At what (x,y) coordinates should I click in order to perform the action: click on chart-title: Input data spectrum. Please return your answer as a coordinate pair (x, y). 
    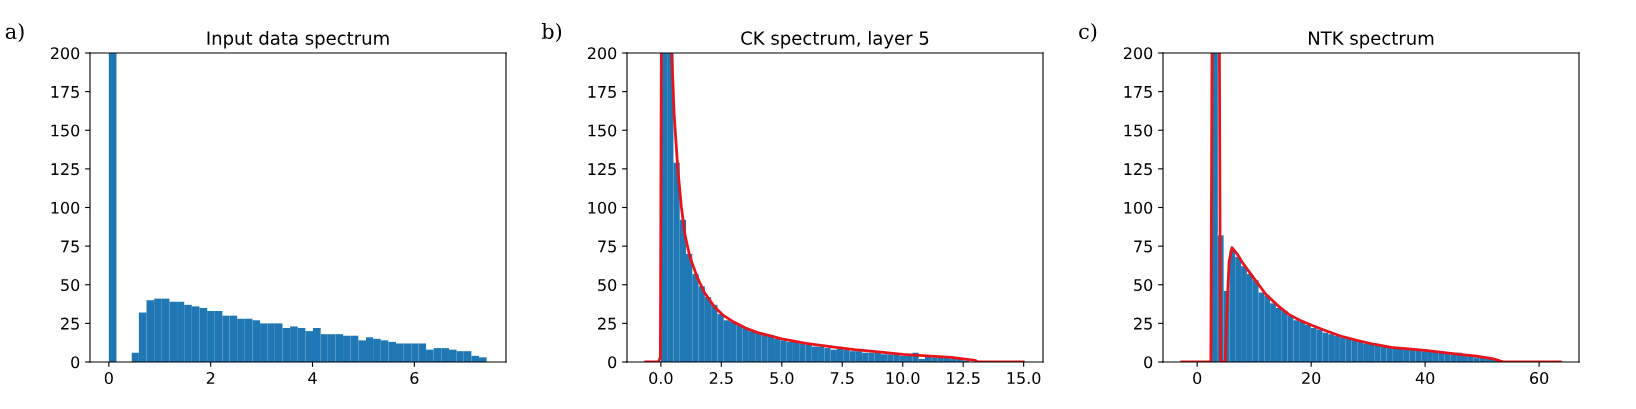
    Looking at the image, I should click on (298, 39).